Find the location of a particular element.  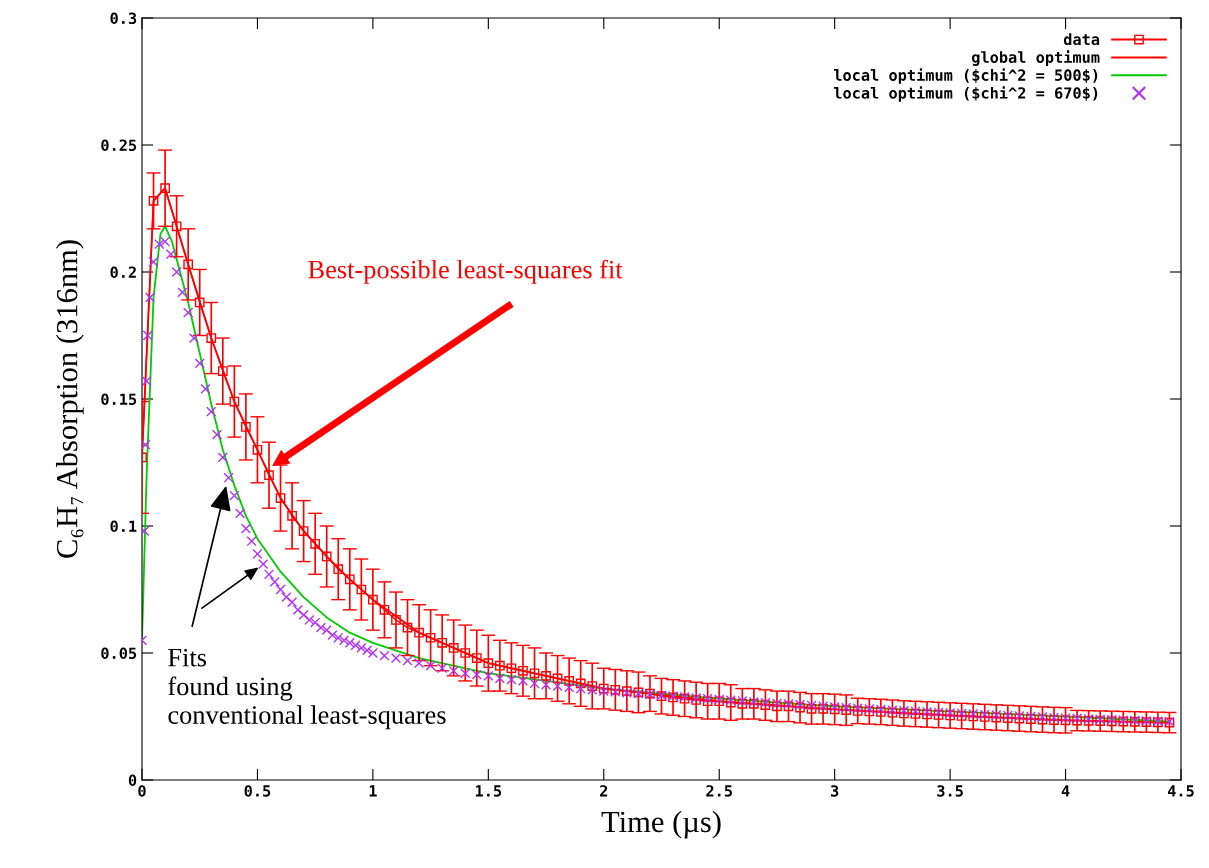

y-tick-label: 0 is located at coordinates (132, 780).